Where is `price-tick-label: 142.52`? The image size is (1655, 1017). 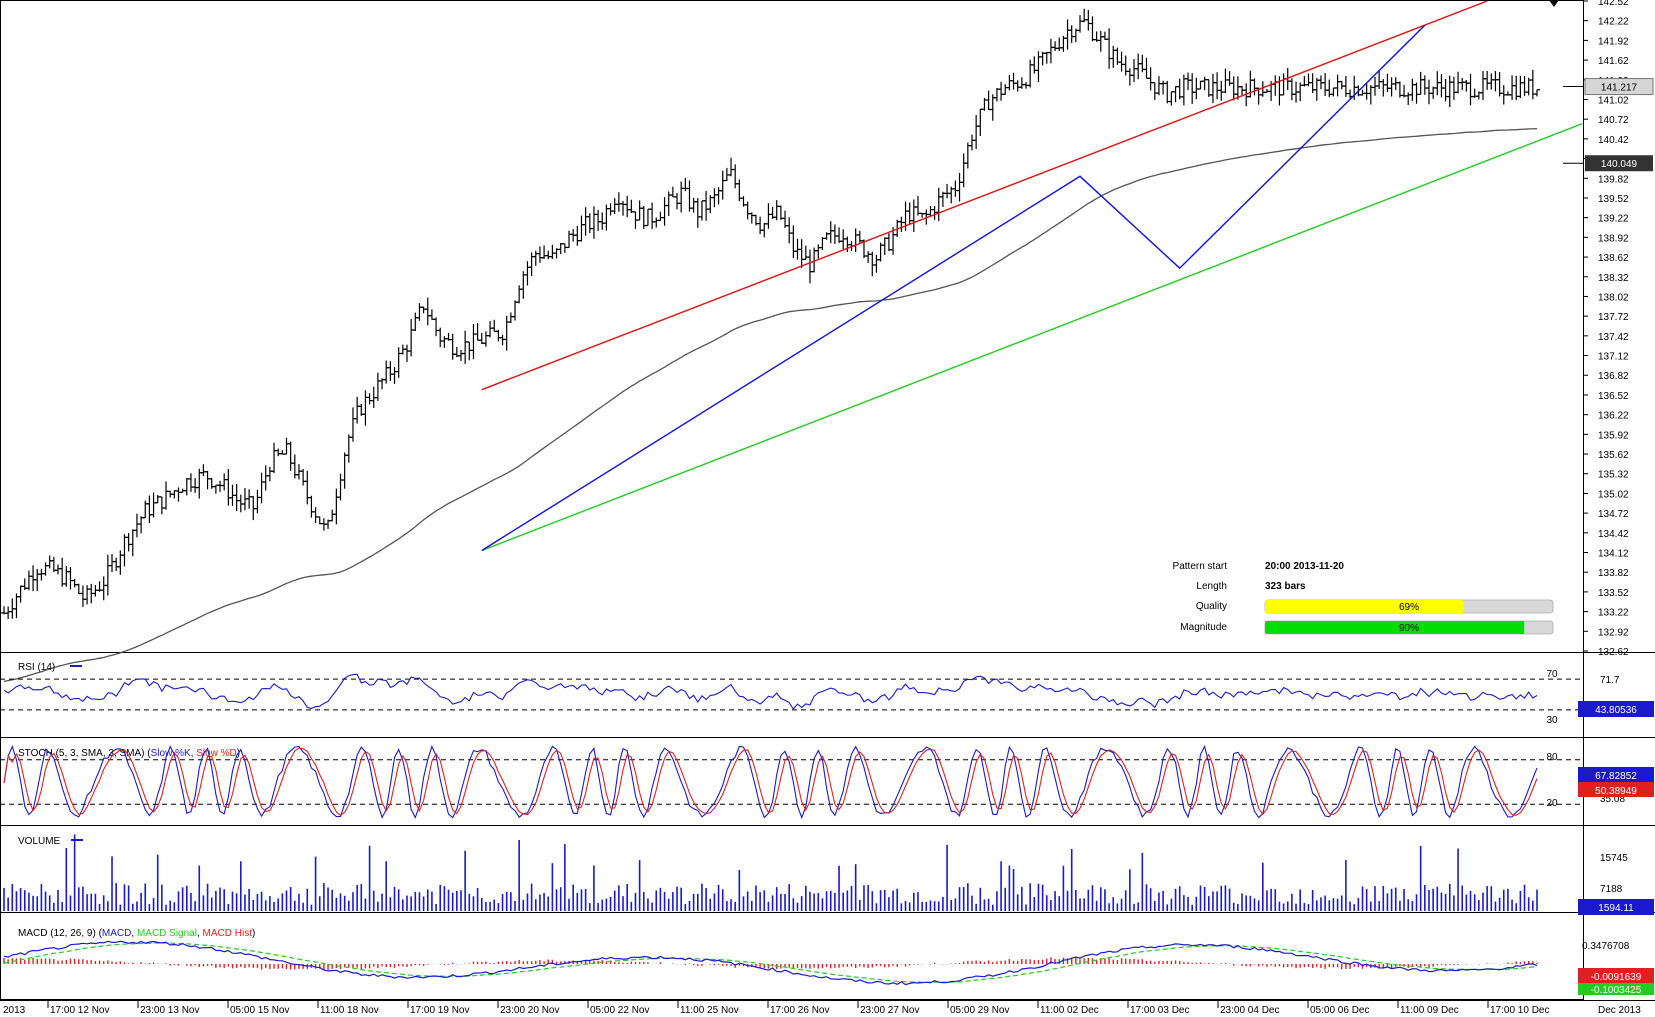 price-tick-label: 142.52 is located at coordinates (1613, 4).